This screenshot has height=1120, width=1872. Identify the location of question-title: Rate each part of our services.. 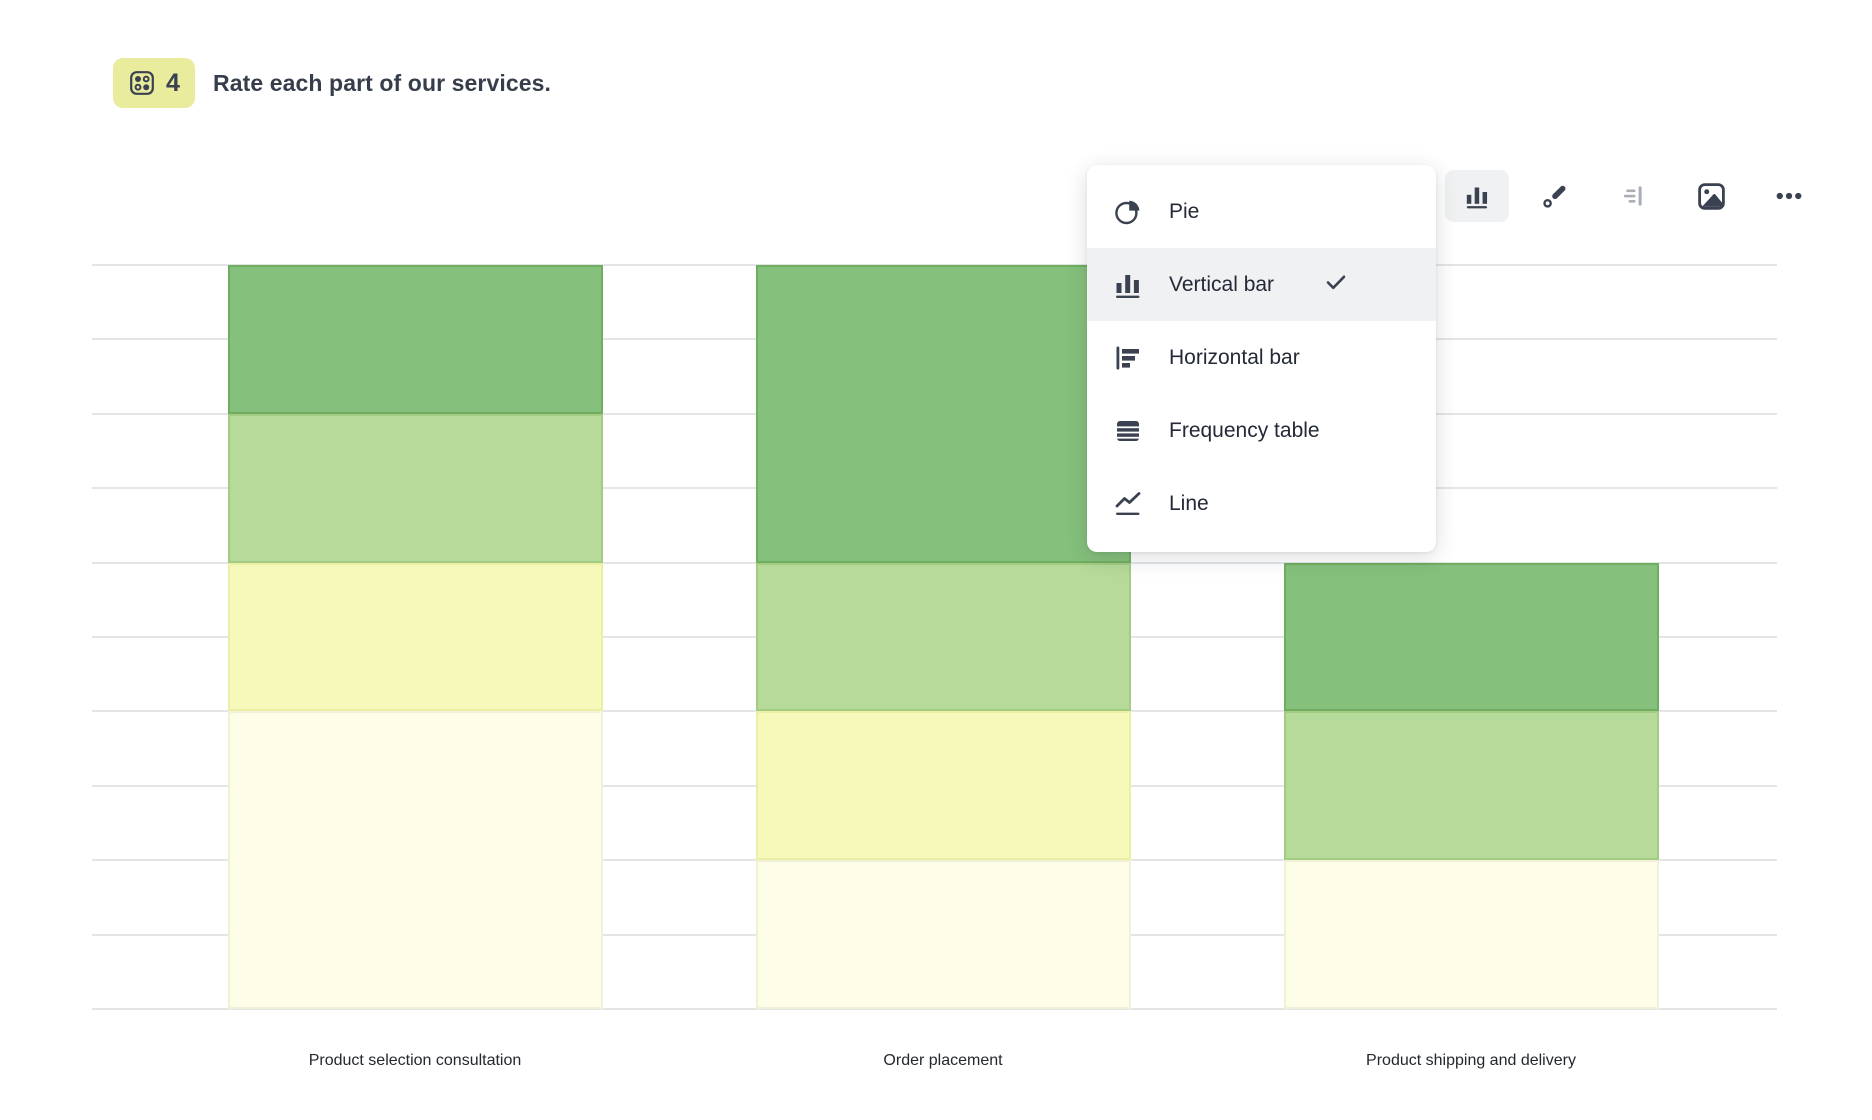
(382, 82).